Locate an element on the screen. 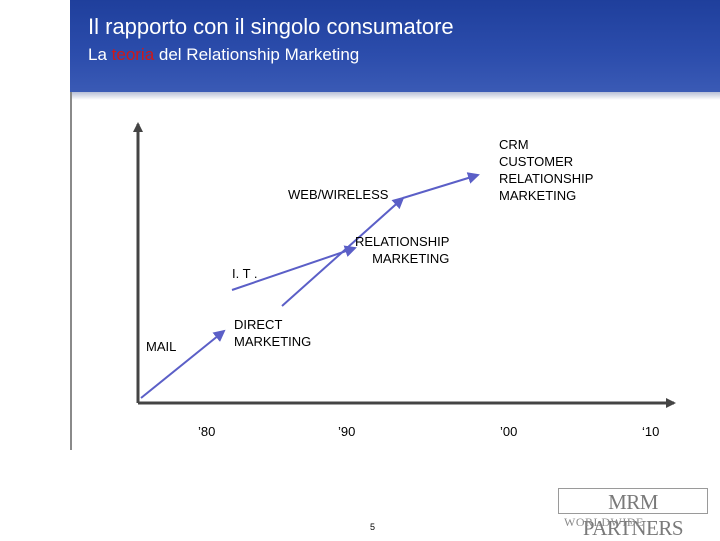  x-tick-90: ’90 is located at coordinates (347, 431).